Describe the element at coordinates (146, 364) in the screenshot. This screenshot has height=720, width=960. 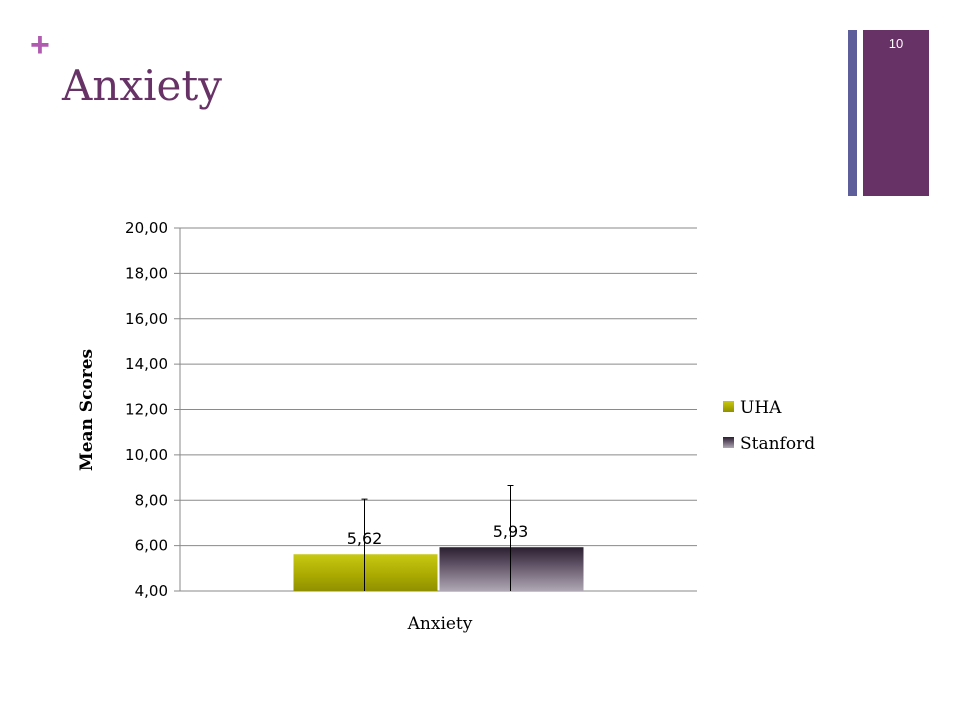
I see `y-tick-label: 14,00` at that location.